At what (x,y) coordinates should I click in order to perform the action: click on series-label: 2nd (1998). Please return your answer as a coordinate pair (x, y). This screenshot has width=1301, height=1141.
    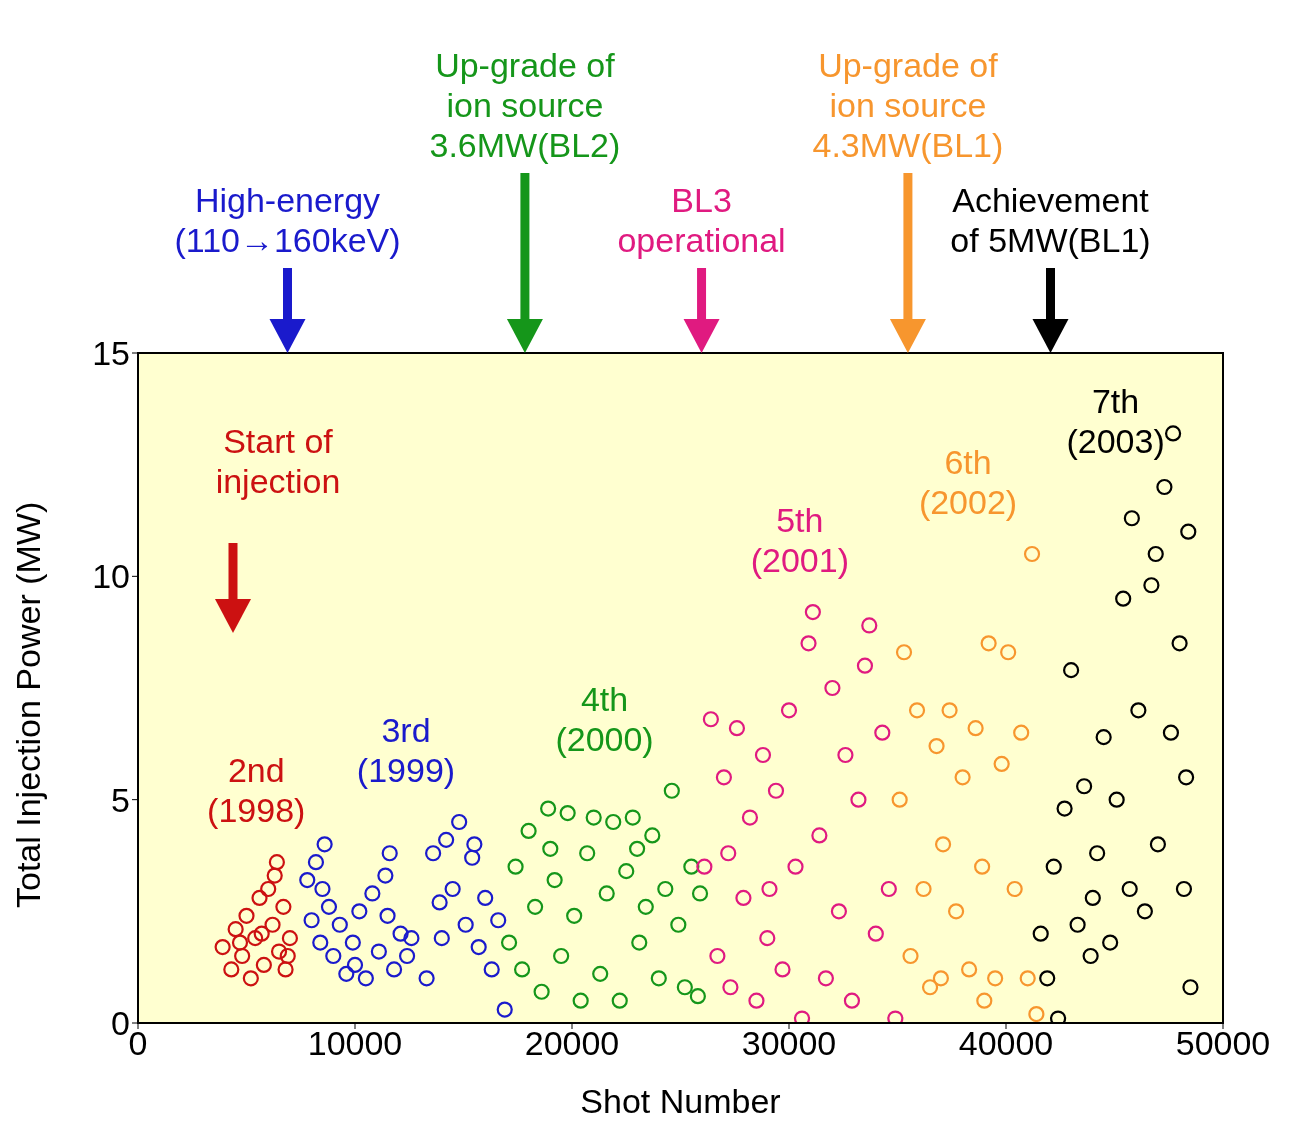
    Looking at the image, I should click on (256, 790).